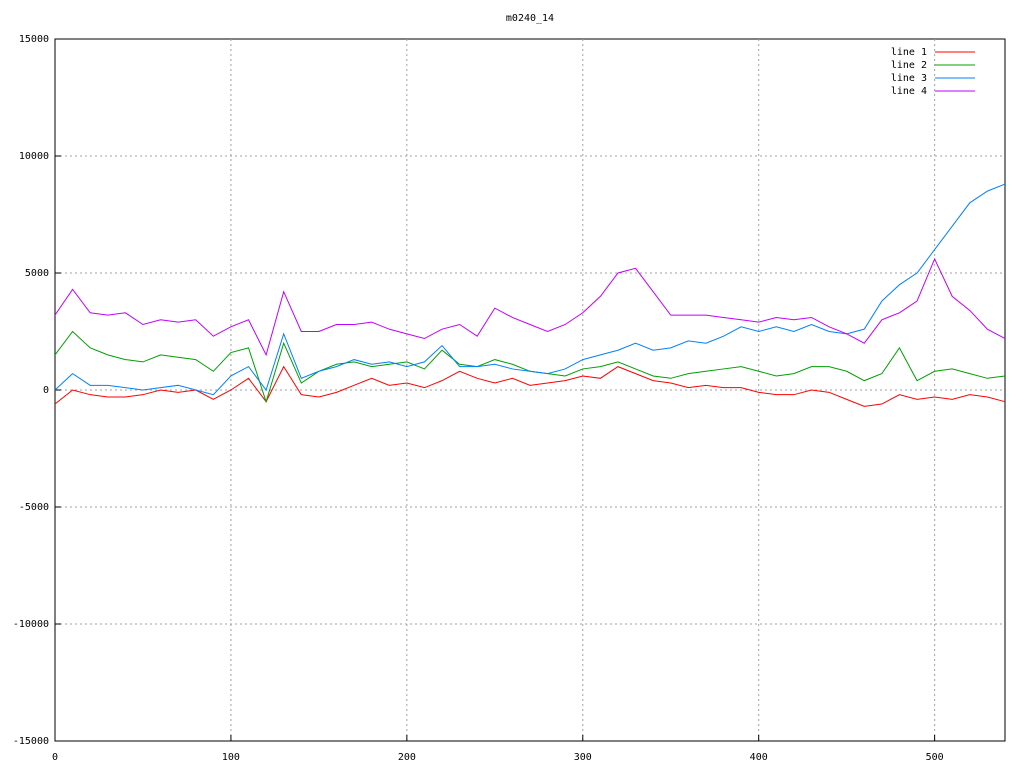 The image size is (1024, 768). Describe the element at coordinates (46, 390) in the screenshot. I see `y-tick-label: 0` at that location.